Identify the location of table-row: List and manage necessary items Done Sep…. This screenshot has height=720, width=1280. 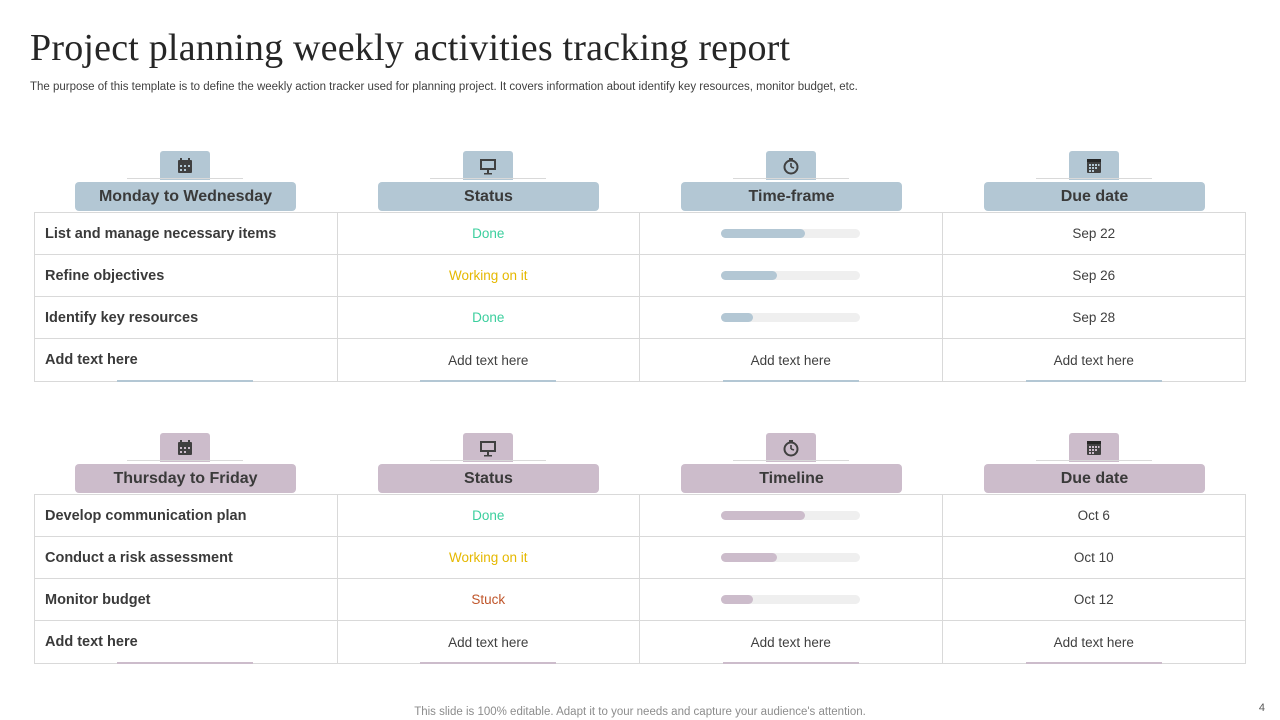
(640, 234).